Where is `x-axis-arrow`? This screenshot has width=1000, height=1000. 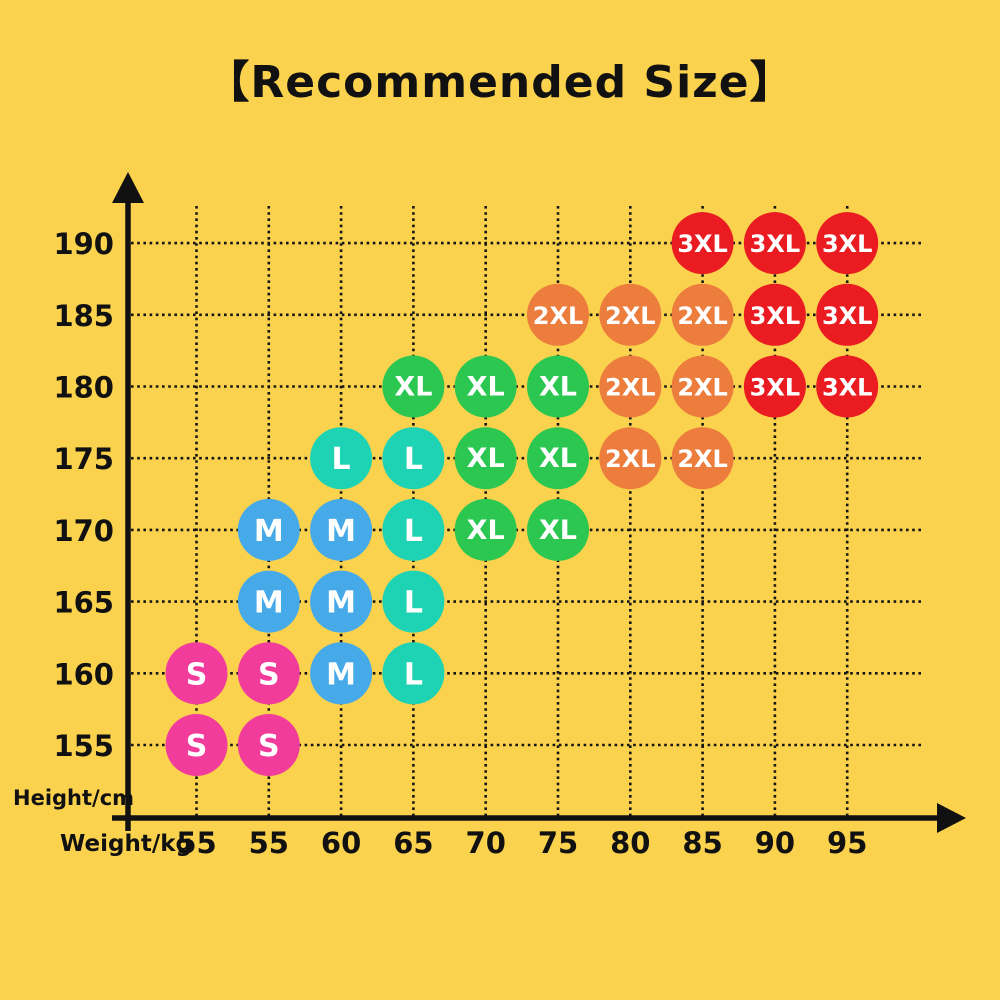 x-axis-arrow is located at coordinates (951, 818).